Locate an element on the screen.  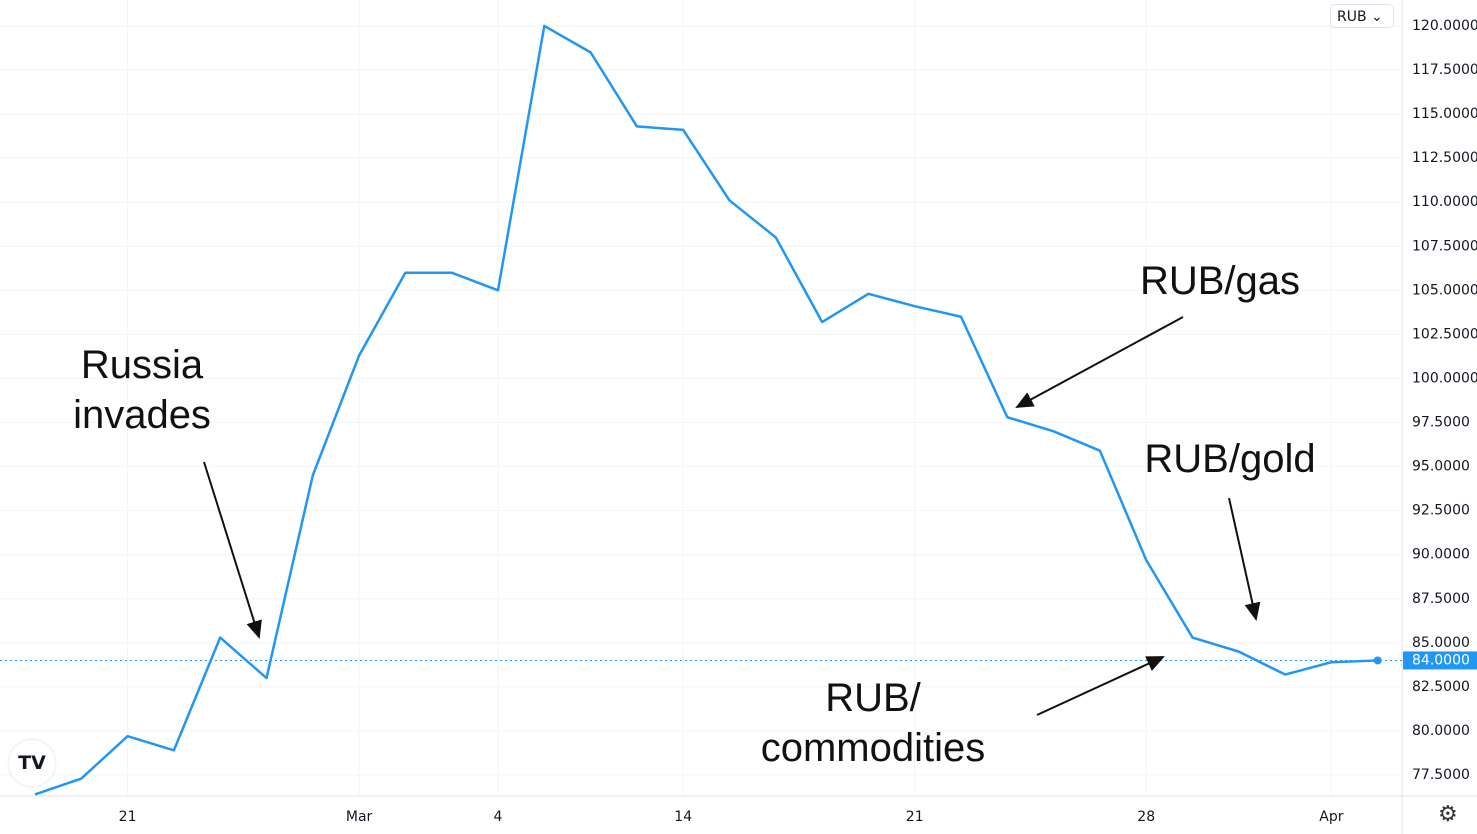
annotation-rub-gas: RUB/gas is located at coordinates (1220, 281).